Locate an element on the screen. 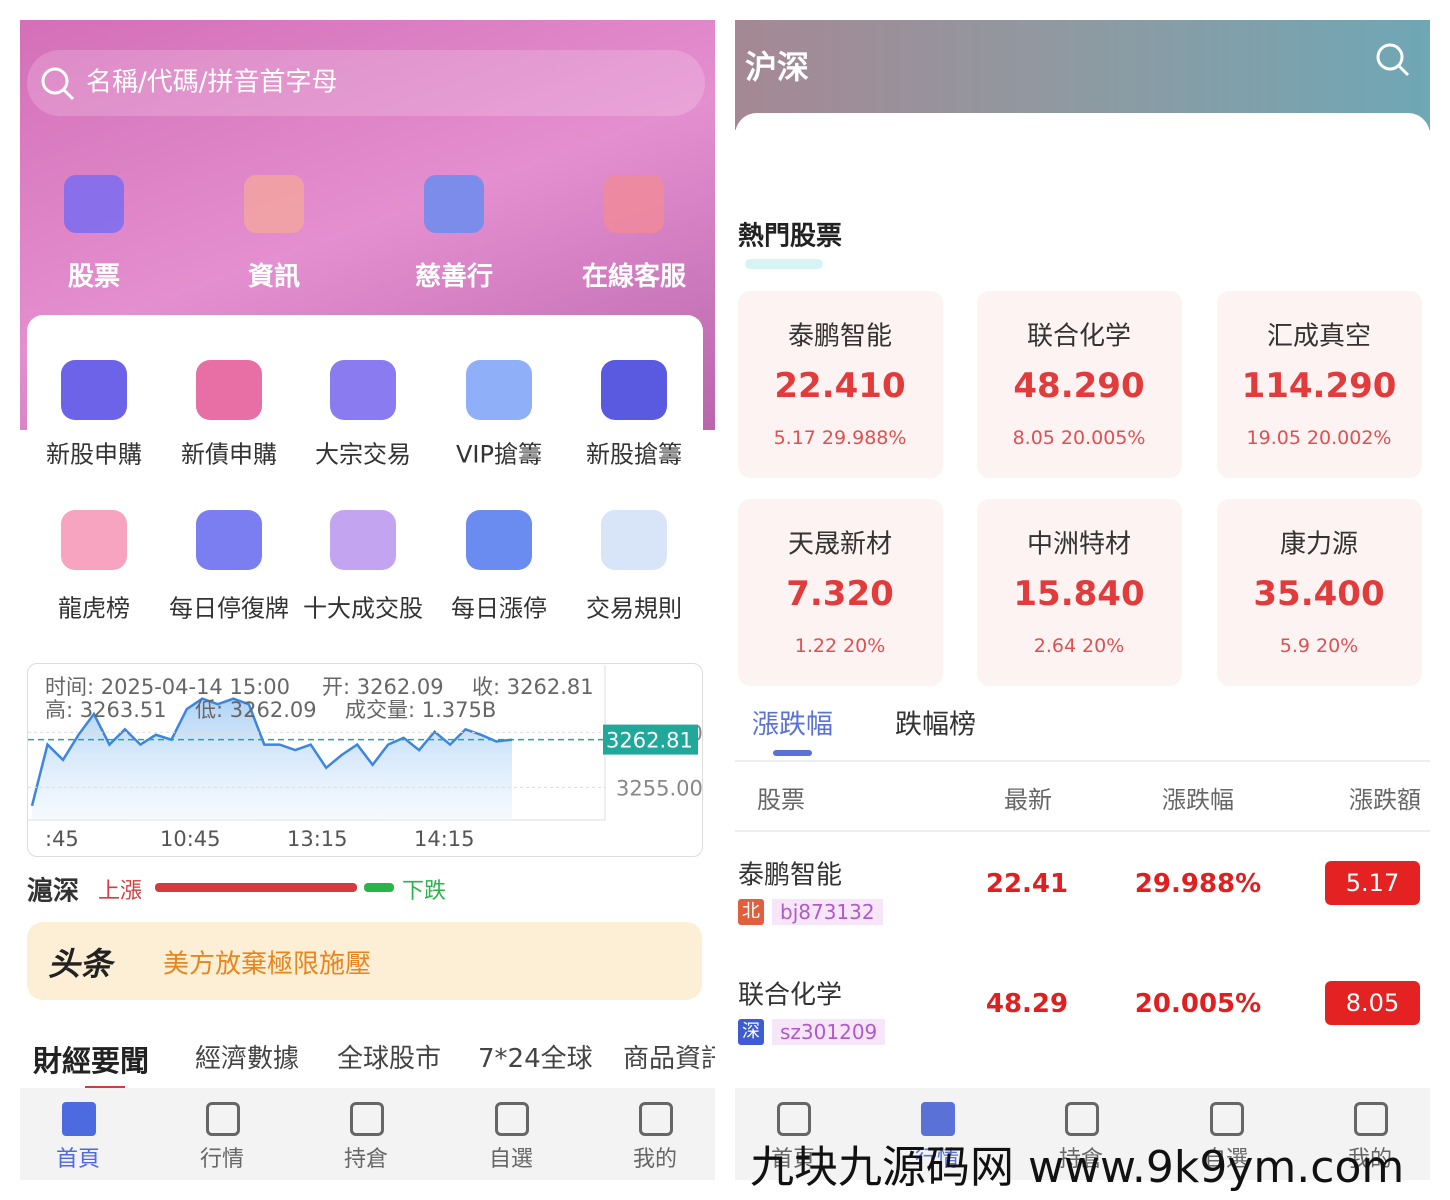 The image size is (1450, 1200). hot-change: 2.64 20% is located at coordinates (1079, 646).